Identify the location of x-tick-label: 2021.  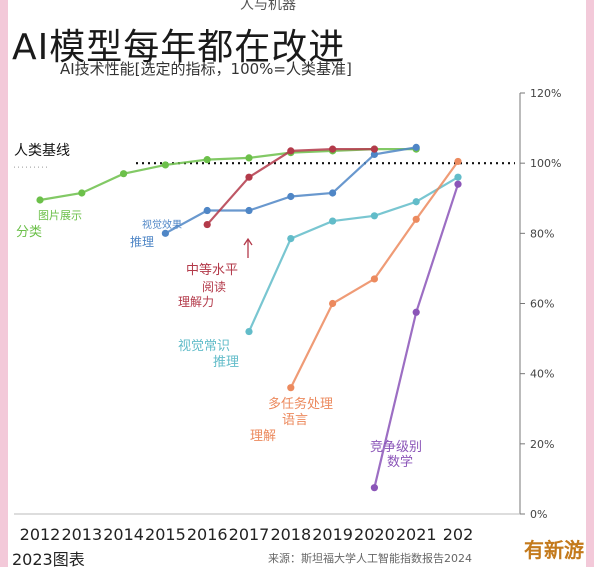
(416, 534).